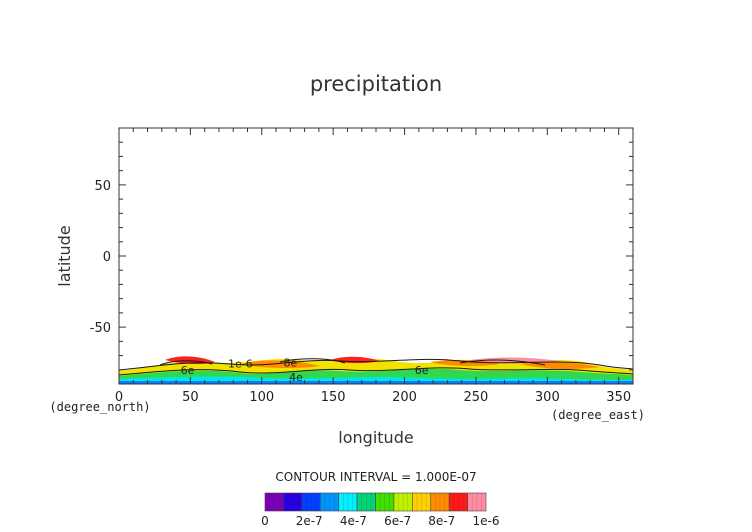 This screenshot has height=532, width=752. I want to click on x-tick-label: 350, so click(618, 397).